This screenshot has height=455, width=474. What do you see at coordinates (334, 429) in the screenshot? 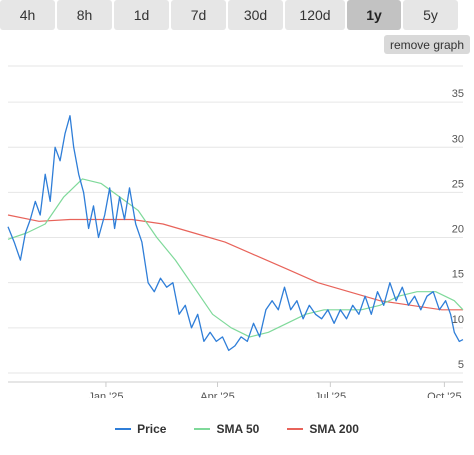
I see `legend-label: SMA 200` at bounding box center [334, 429].